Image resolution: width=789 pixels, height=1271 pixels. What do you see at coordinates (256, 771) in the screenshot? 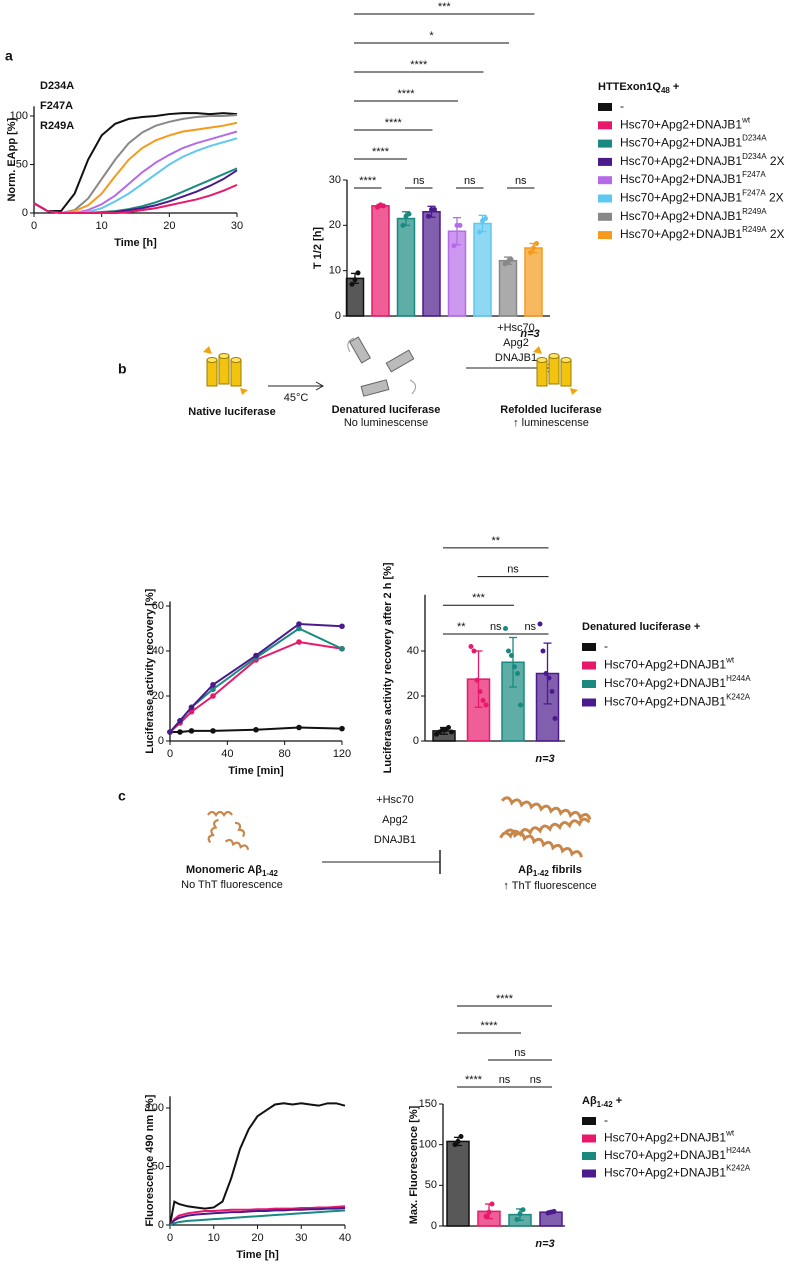
I see `x-axis-label: Time [min]` at bounding box center [256, 771].